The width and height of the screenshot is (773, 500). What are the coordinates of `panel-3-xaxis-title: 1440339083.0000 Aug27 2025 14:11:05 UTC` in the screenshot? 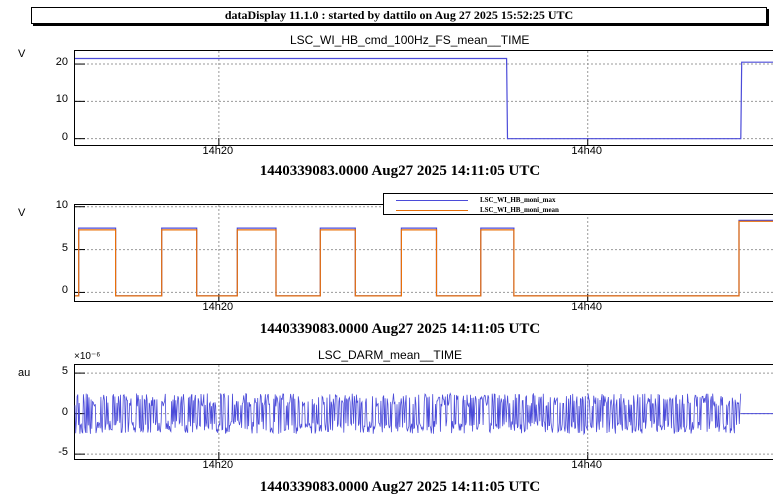 It's located at (400, 487).